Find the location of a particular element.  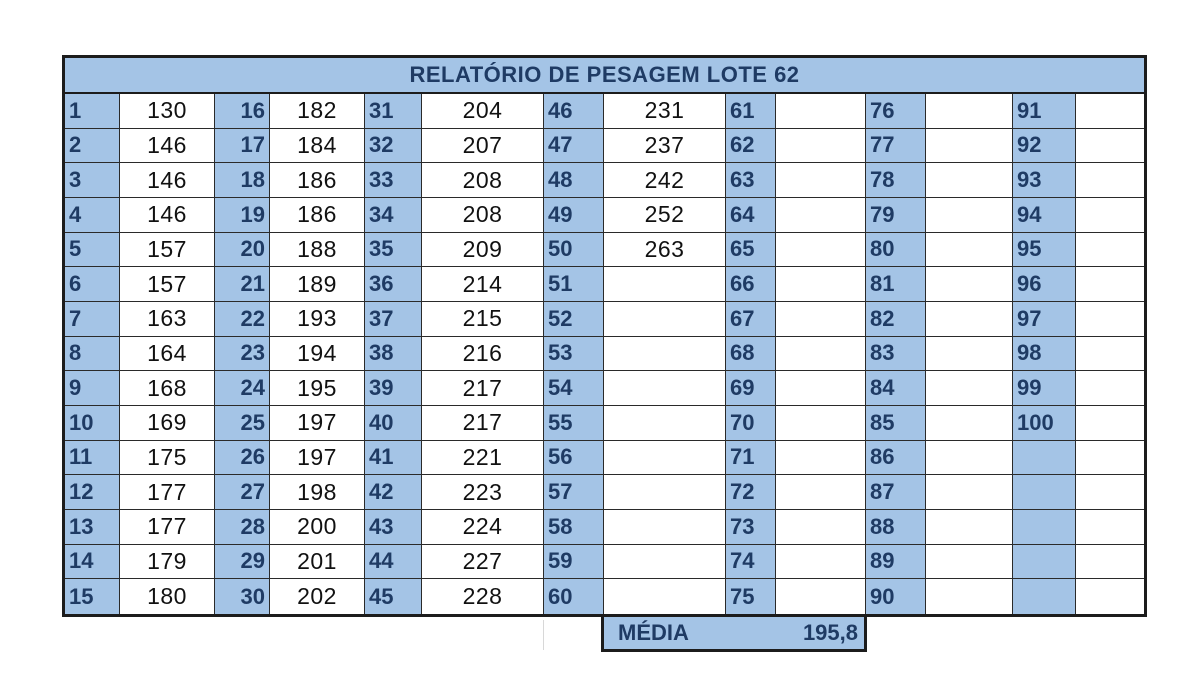

animal-number-cell: 11 is located at coordinates (92, 458).